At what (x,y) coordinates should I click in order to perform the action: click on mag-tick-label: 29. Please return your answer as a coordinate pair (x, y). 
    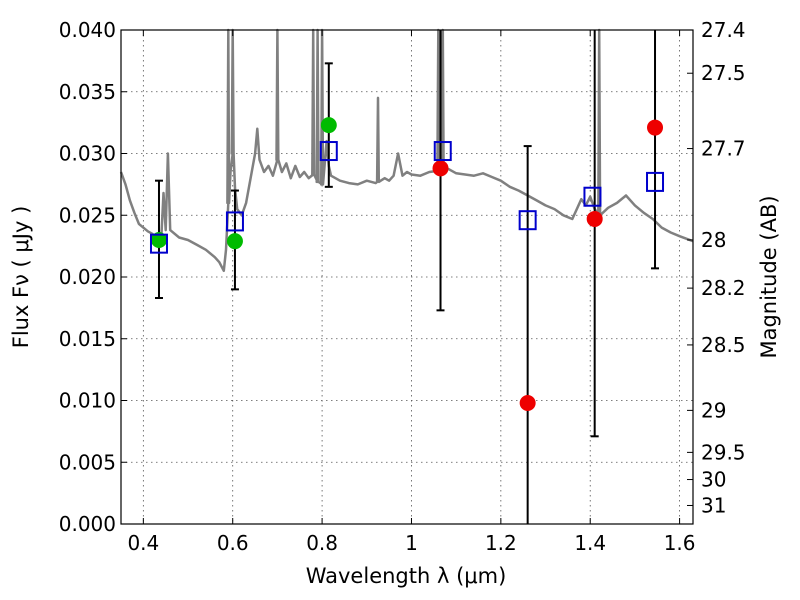
    Looking at the image, I should click on (713, 410).